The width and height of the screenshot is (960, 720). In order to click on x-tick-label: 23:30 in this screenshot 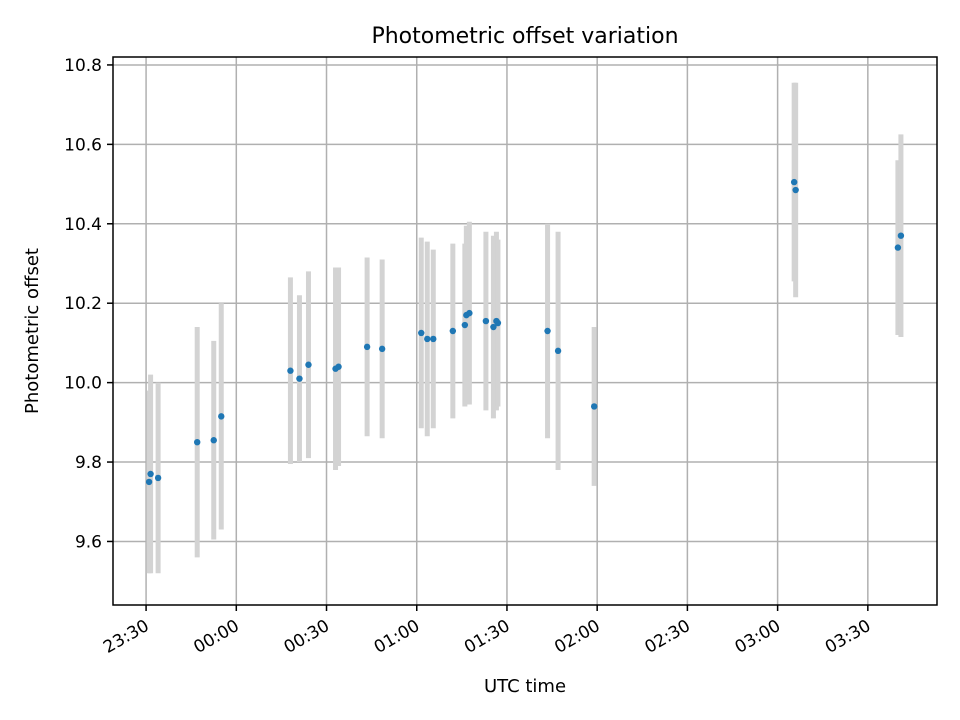, I will do `click(126, 637)`.